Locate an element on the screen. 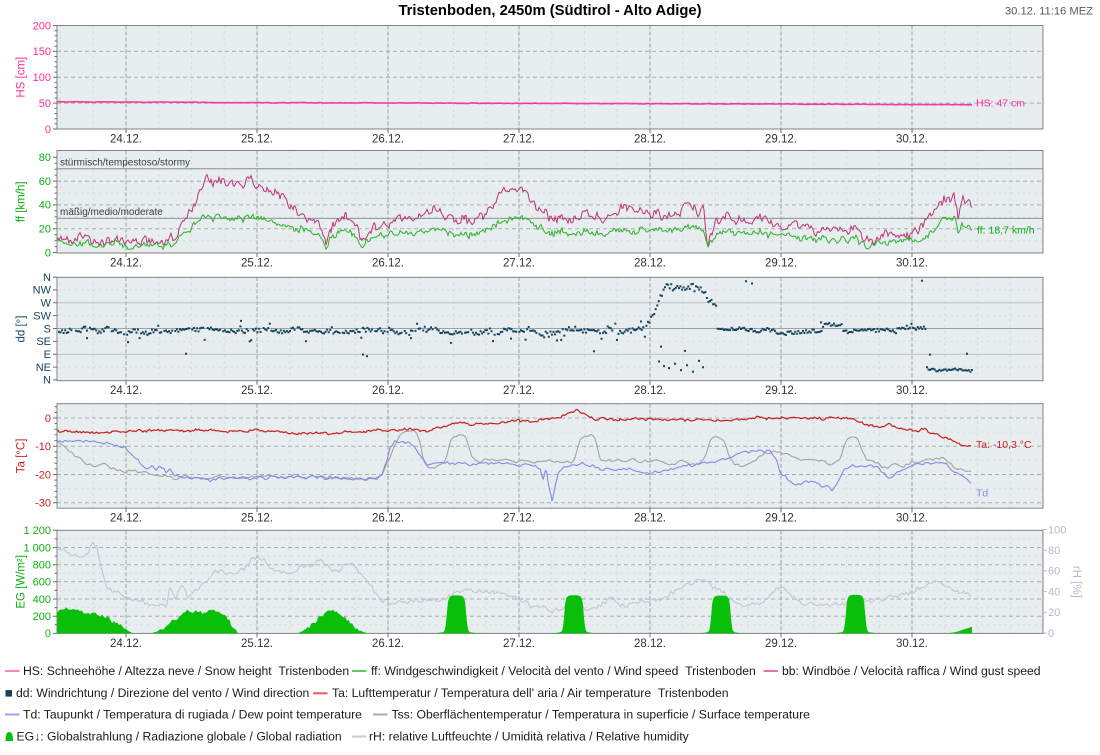 The width and height of the screenshot is (1100, 755). svg-text: ff [km/h] is located at coordinates (22, 201).